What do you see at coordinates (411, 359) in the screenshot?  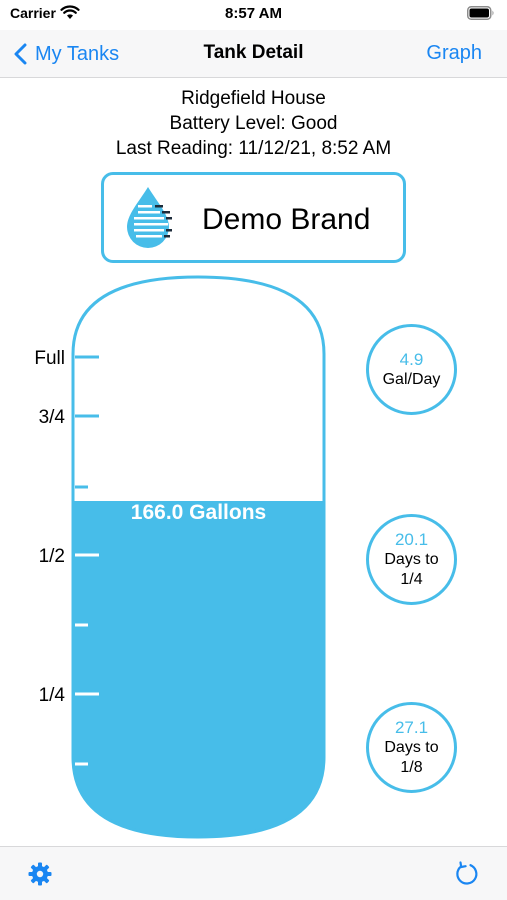 I see `stat-value: 4.9` at bounding box center [411, 359].